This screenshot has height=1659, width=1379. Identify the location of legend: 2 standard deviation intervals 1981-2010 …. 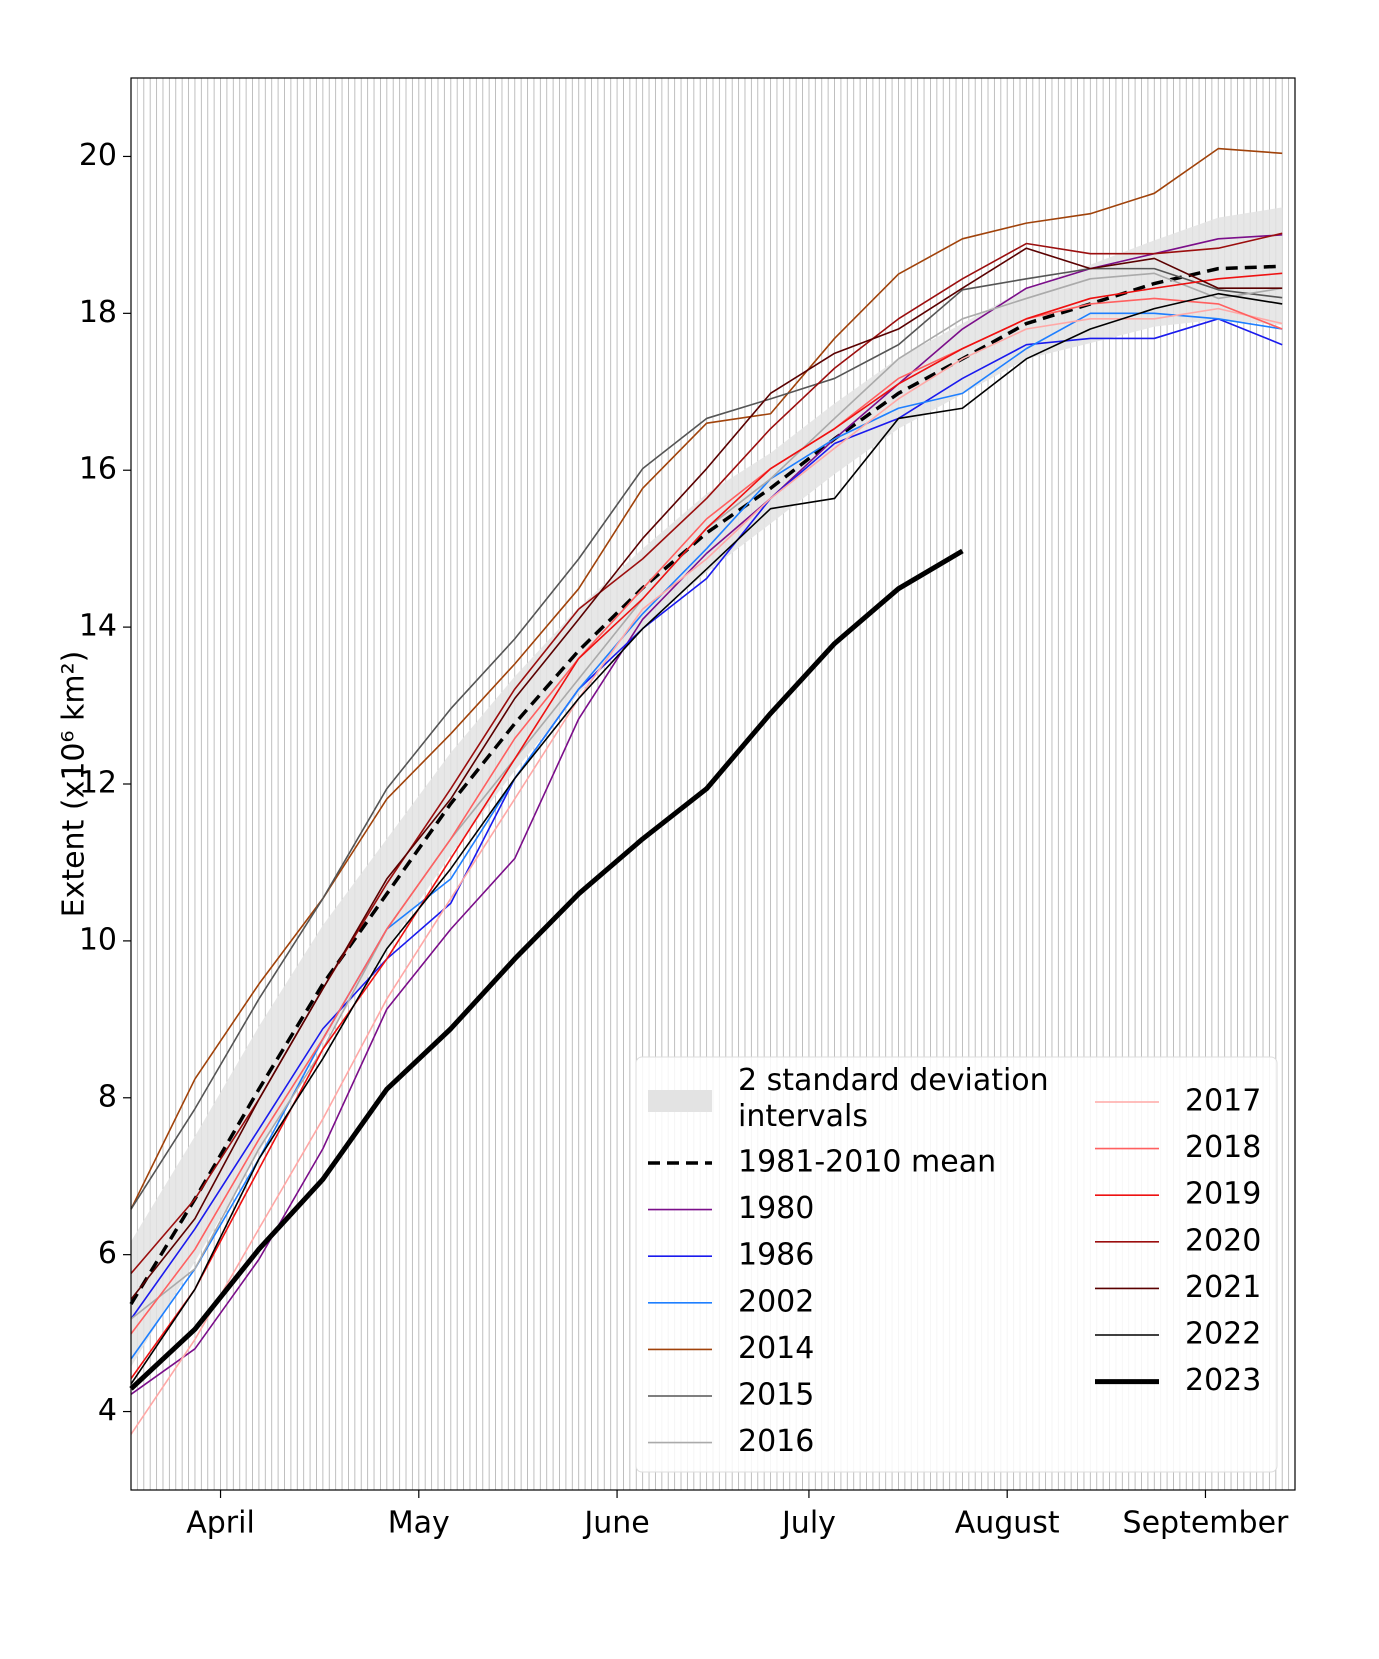
(956, 1264).